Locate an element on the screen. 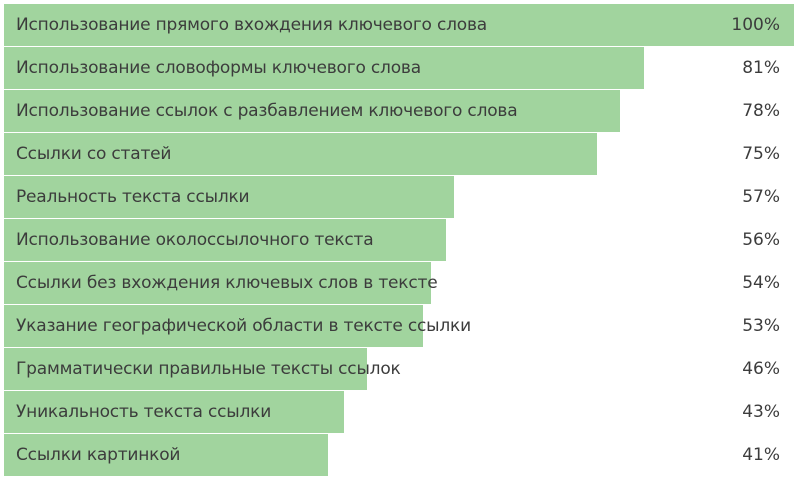 This screenshot has width=798, height=480. category-label: Уникальность текста ссылки is located at coordinates (144, 412).